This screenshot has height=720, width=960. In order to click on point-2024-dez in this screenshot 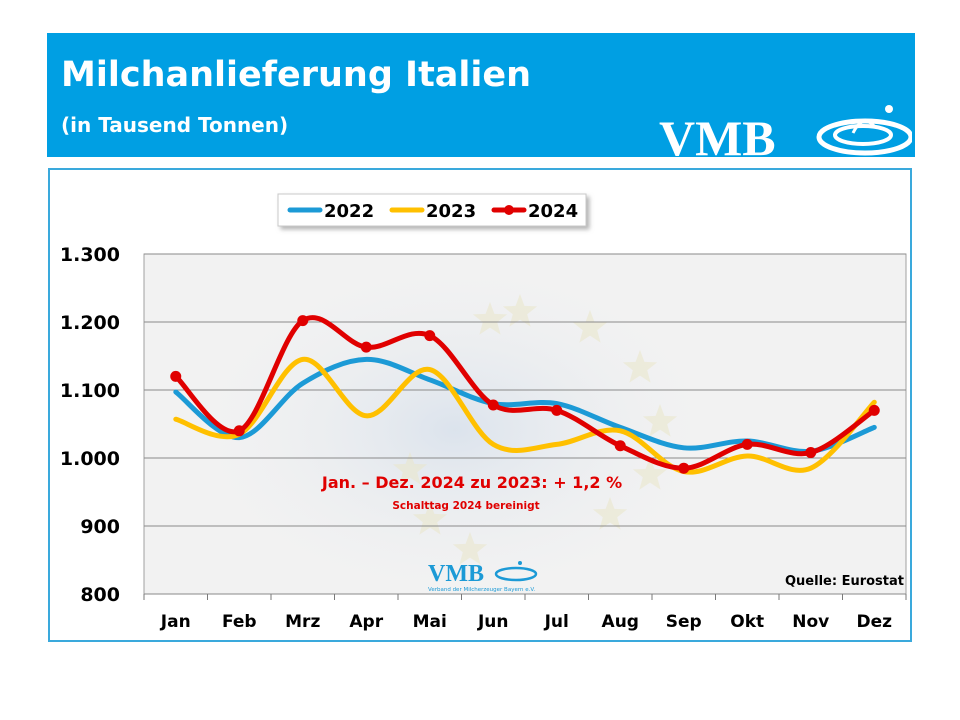, I will do `click(874, 410)`.